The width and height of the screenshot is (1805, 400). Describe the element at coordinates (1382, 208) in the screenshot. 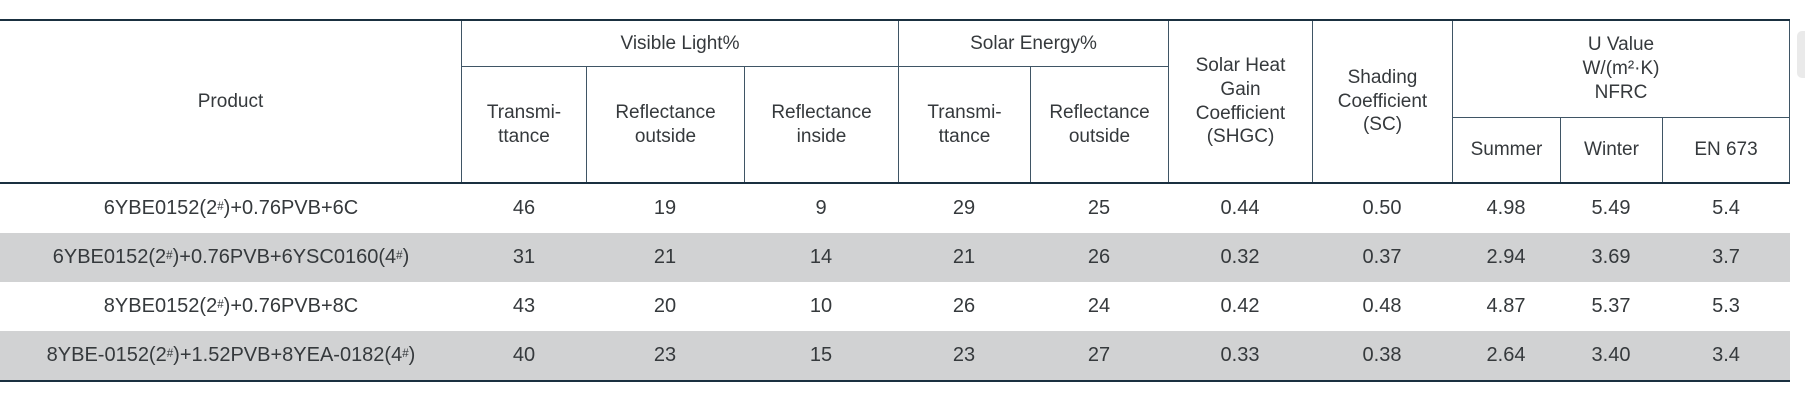

I see `value-cell: 0.50` at that location.